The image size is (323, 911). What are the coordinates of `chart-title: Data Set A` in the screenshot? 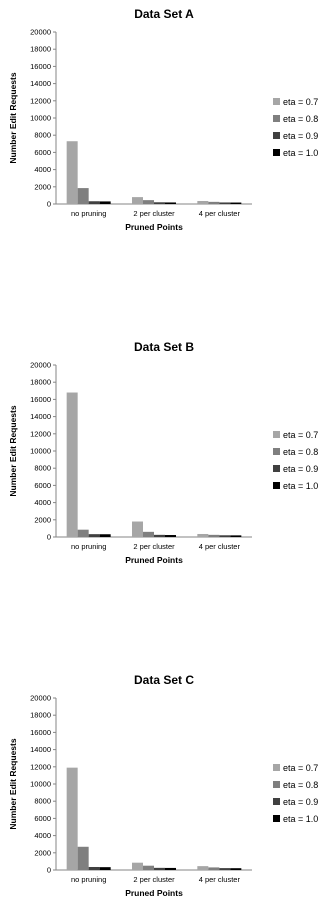 It's located at (164, 14).